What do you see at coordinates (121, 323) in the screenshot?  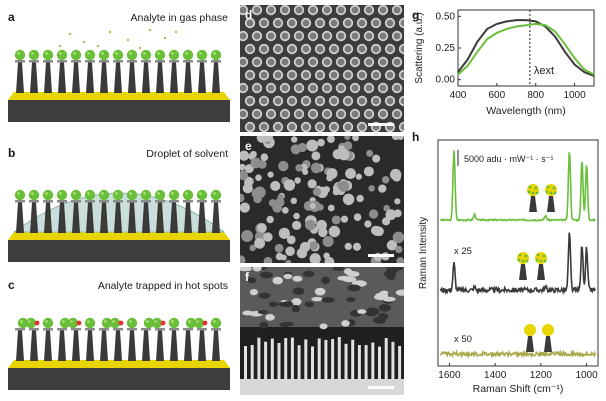 I see `analyte-hotspot` at bounding box center [121, 323].